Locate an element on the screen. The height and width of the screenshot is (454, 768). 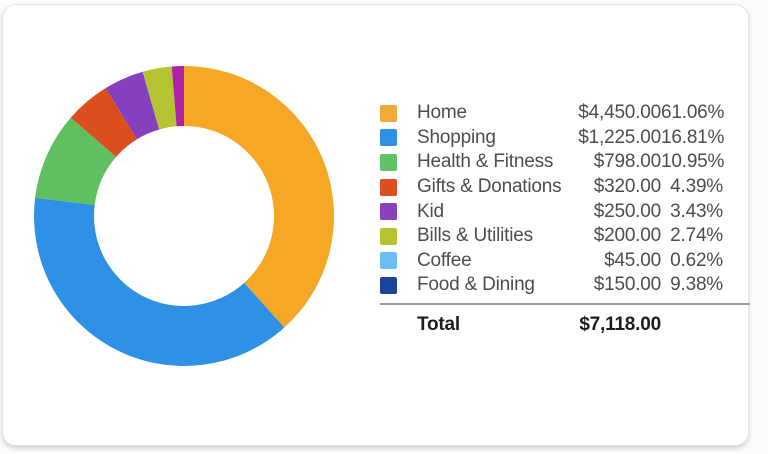
category-amount: $798.00 is located at coordinates (627, 162).